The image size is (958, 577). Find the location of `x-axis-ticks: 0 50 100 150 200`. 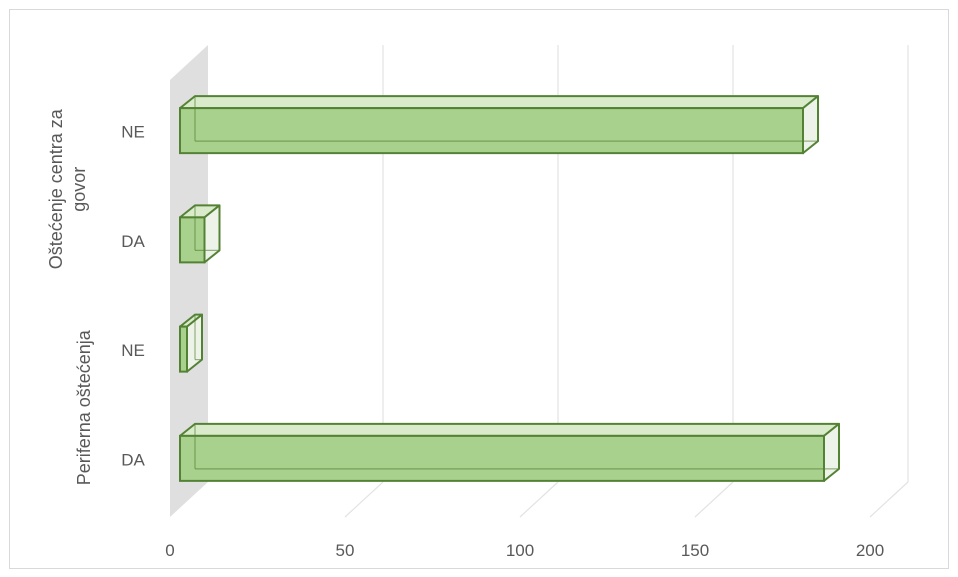

x-axis-ticks: 0 50 100 150 200 is located at coordinates (524, 550).